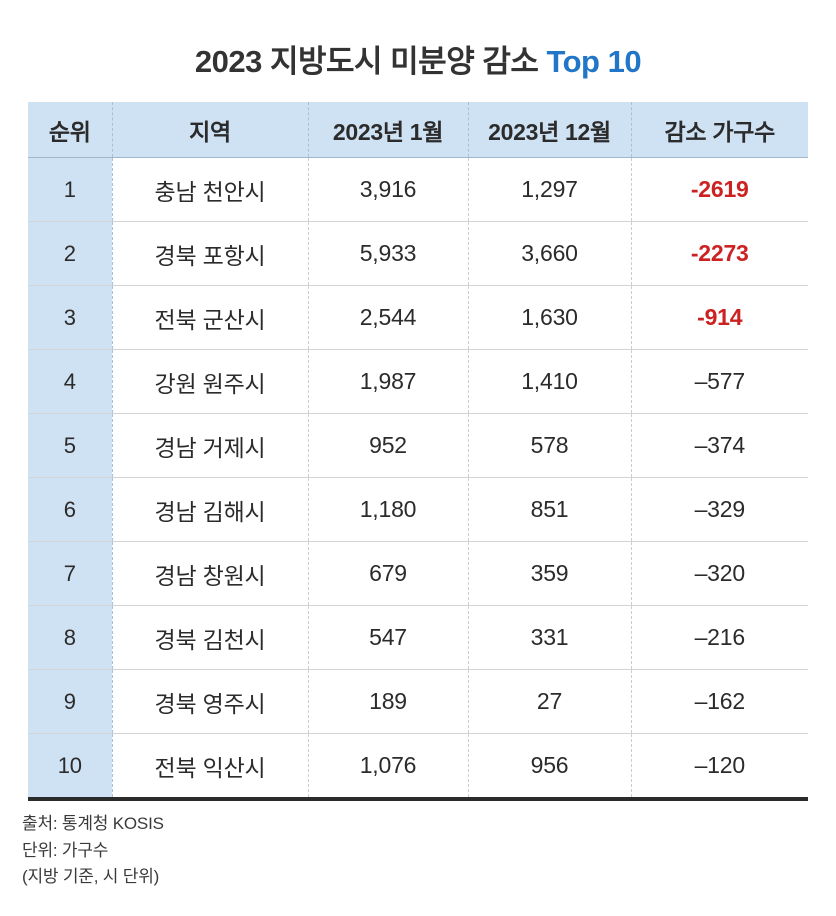 This screenshot has width=836, height=916. Describe the element at coordinates (550, 254) in the screenshot. I see `cell-dec: 3,660` at that location.